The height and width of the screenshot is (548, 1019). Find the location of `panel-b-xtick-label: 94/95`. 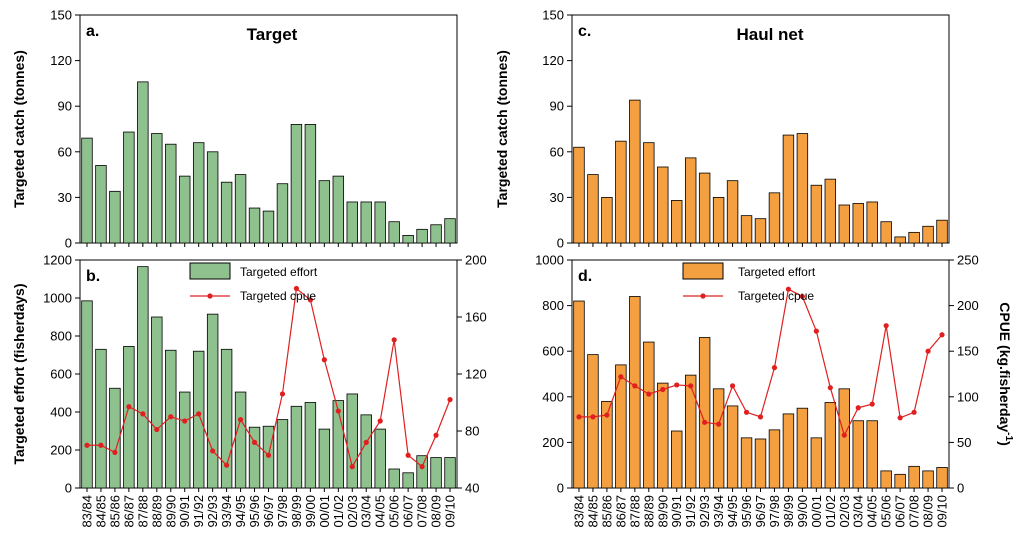

panel-b-xtick-label: 94/95 is located at coordinates (240, 511).